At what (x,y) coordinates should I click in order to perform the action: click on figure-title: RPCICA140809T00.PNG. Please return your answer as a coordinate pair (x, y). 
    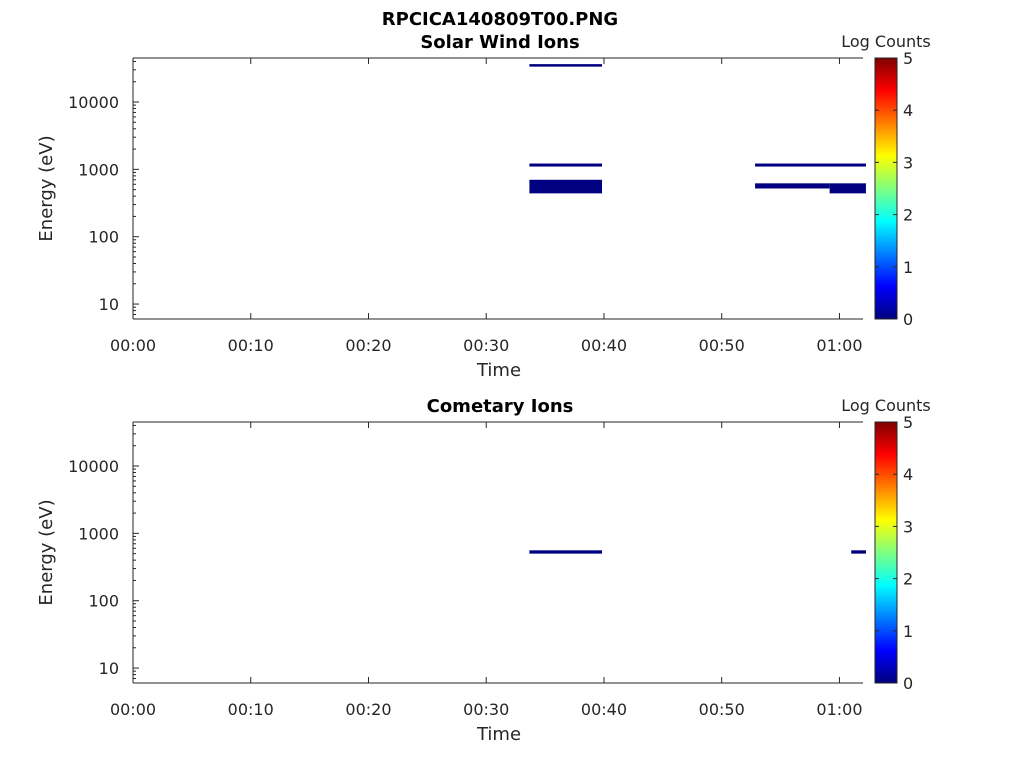
    Looking at the image, I should click on (500, 19).